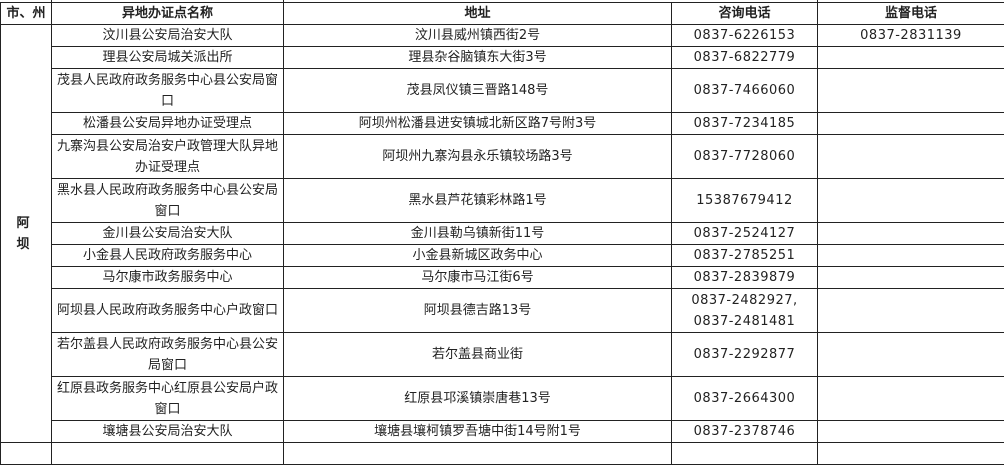 The width and height of the screenshot is (1004, 465). Describe the element at coordinates (168, 157) in the screenshot. I see `office-name-cell: 九寨沟县公安局治安户政管理大队异地办证受理点` at that location.